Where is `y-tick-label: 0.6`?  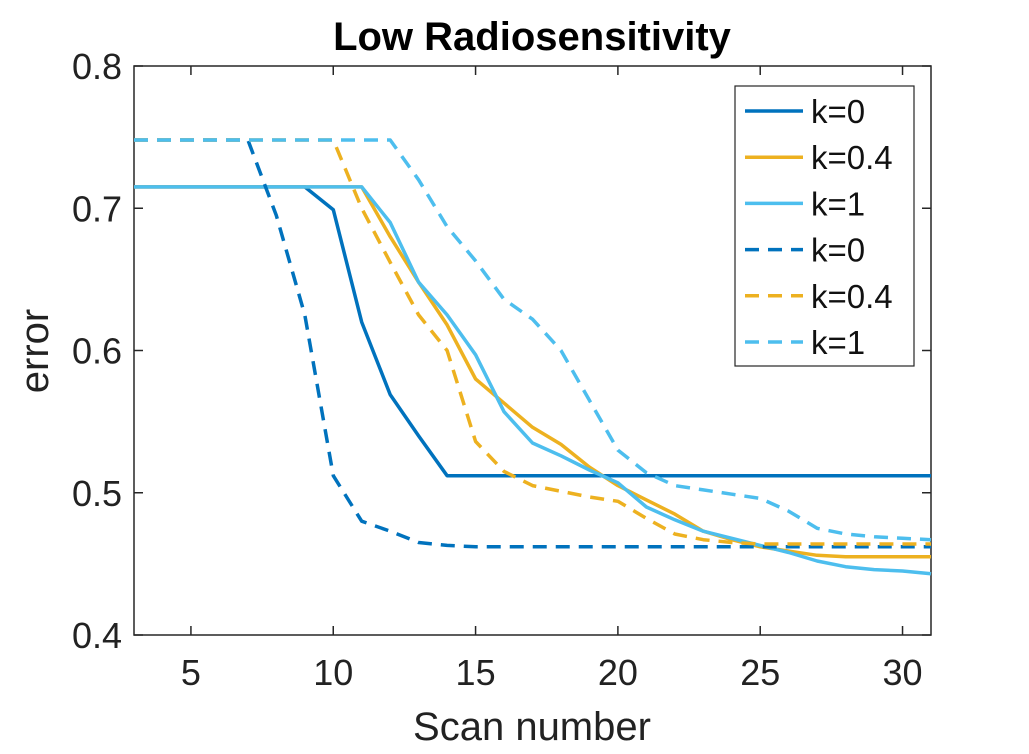 y-tick-label: 0.6 is located at coordinates (97, 351).